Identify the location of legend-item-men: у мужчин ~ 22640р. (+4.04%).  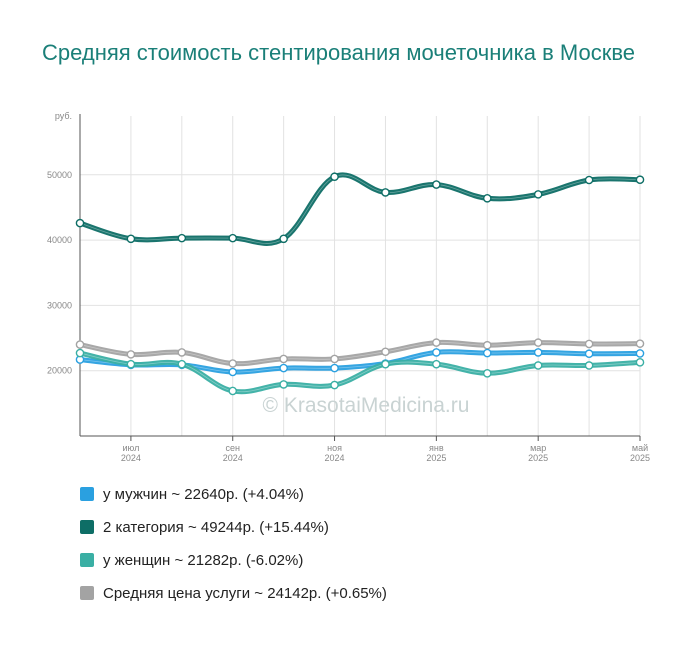
(233, 494).